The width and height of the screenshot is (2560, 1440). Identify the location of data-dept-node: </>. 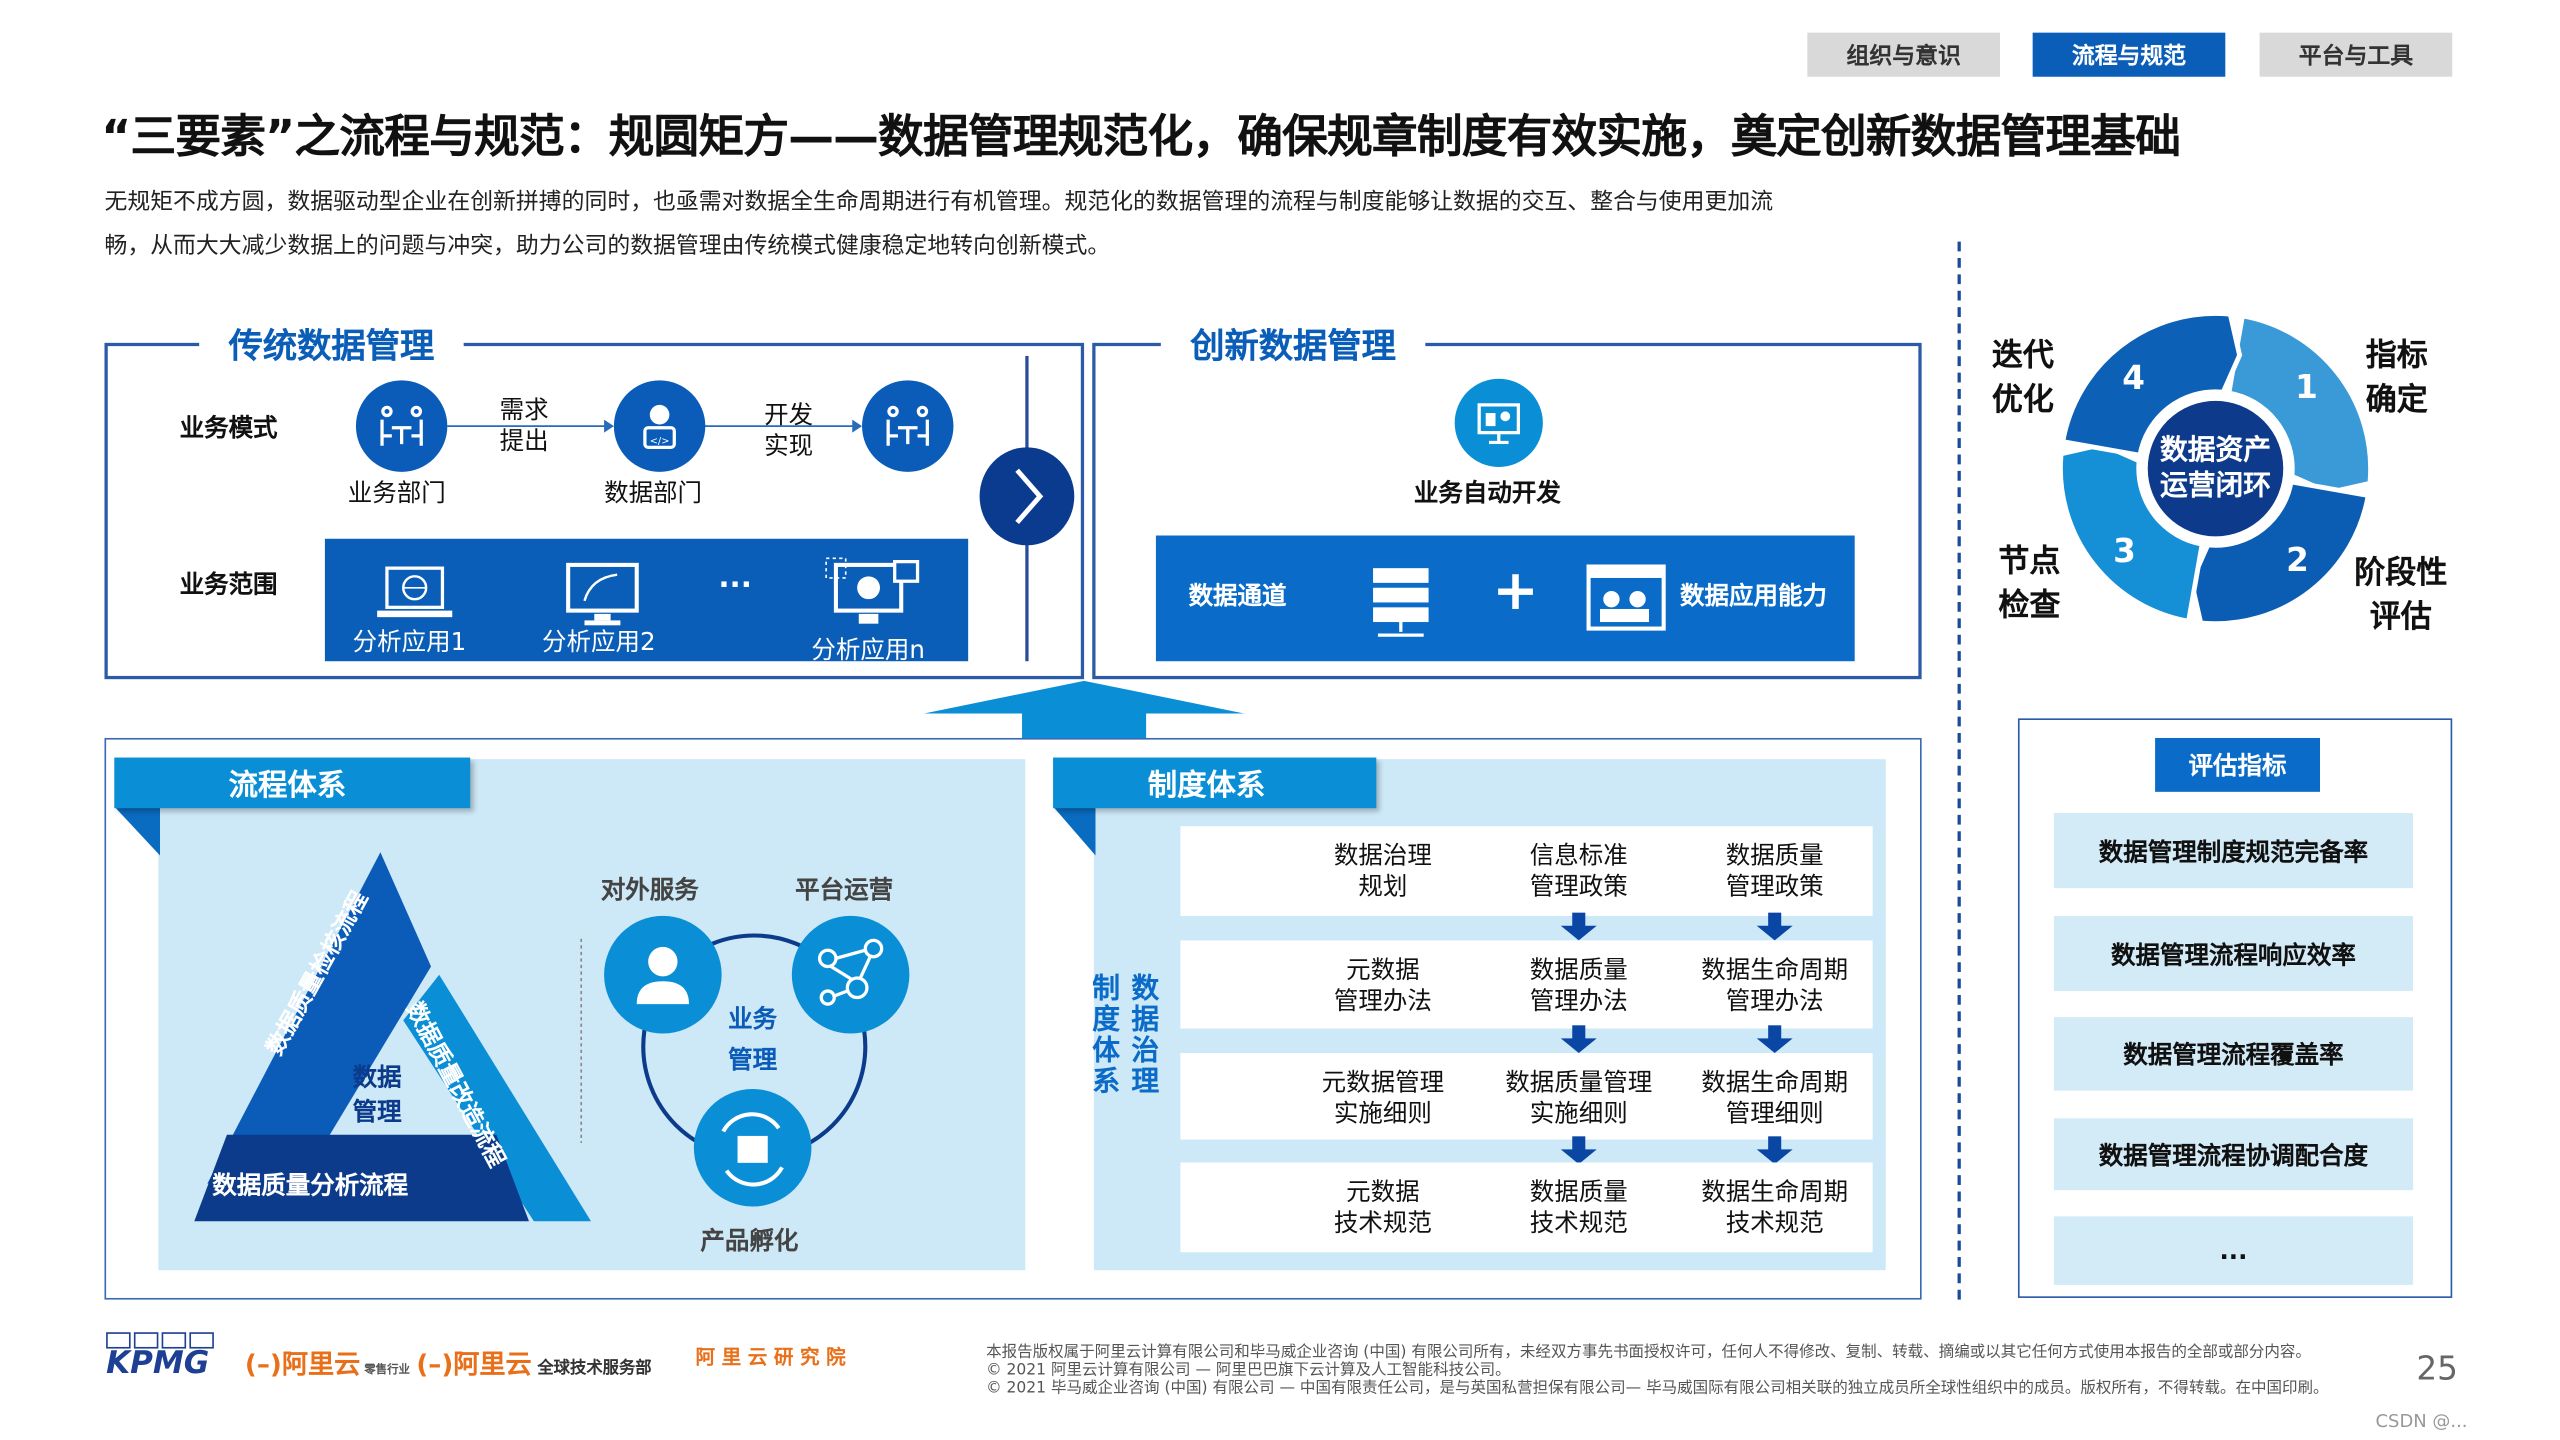
(659, 426).